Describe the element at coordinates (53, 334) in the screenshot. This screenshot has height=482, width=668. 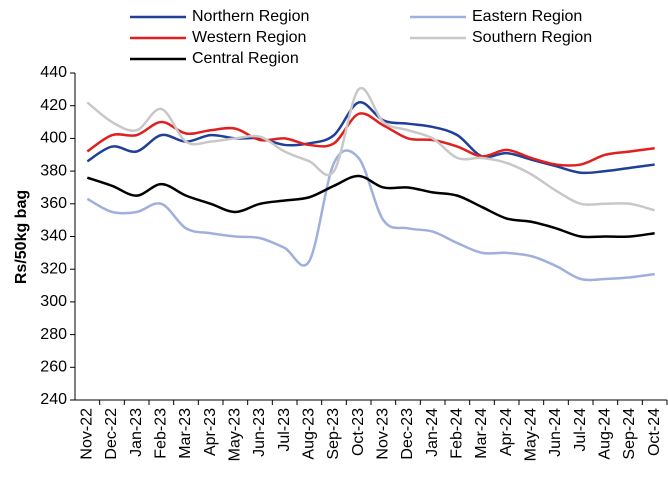
I see `y-tick-label: 280` at that location.